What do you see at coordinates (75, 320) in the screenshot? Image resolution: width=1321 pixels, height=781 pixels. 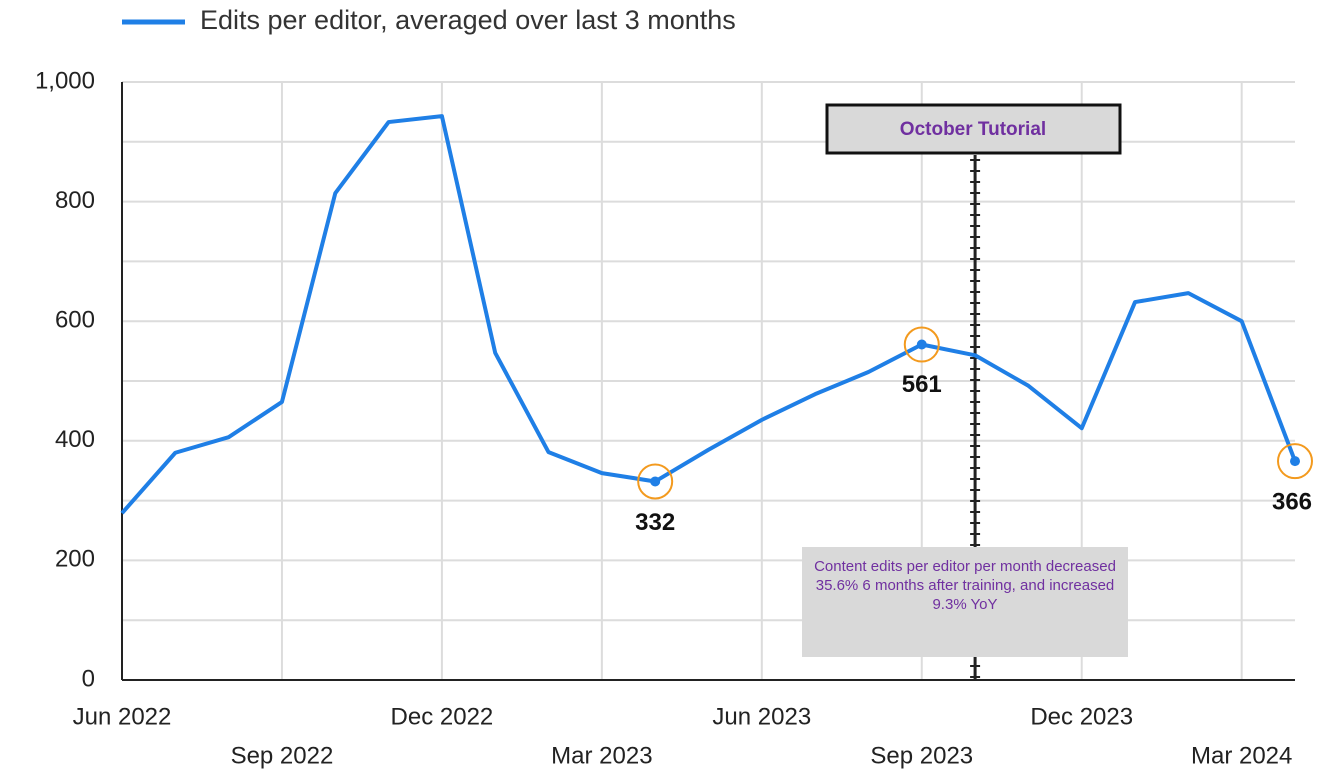 I see `y-tick-label: 600` at bounding box center [75, 320].